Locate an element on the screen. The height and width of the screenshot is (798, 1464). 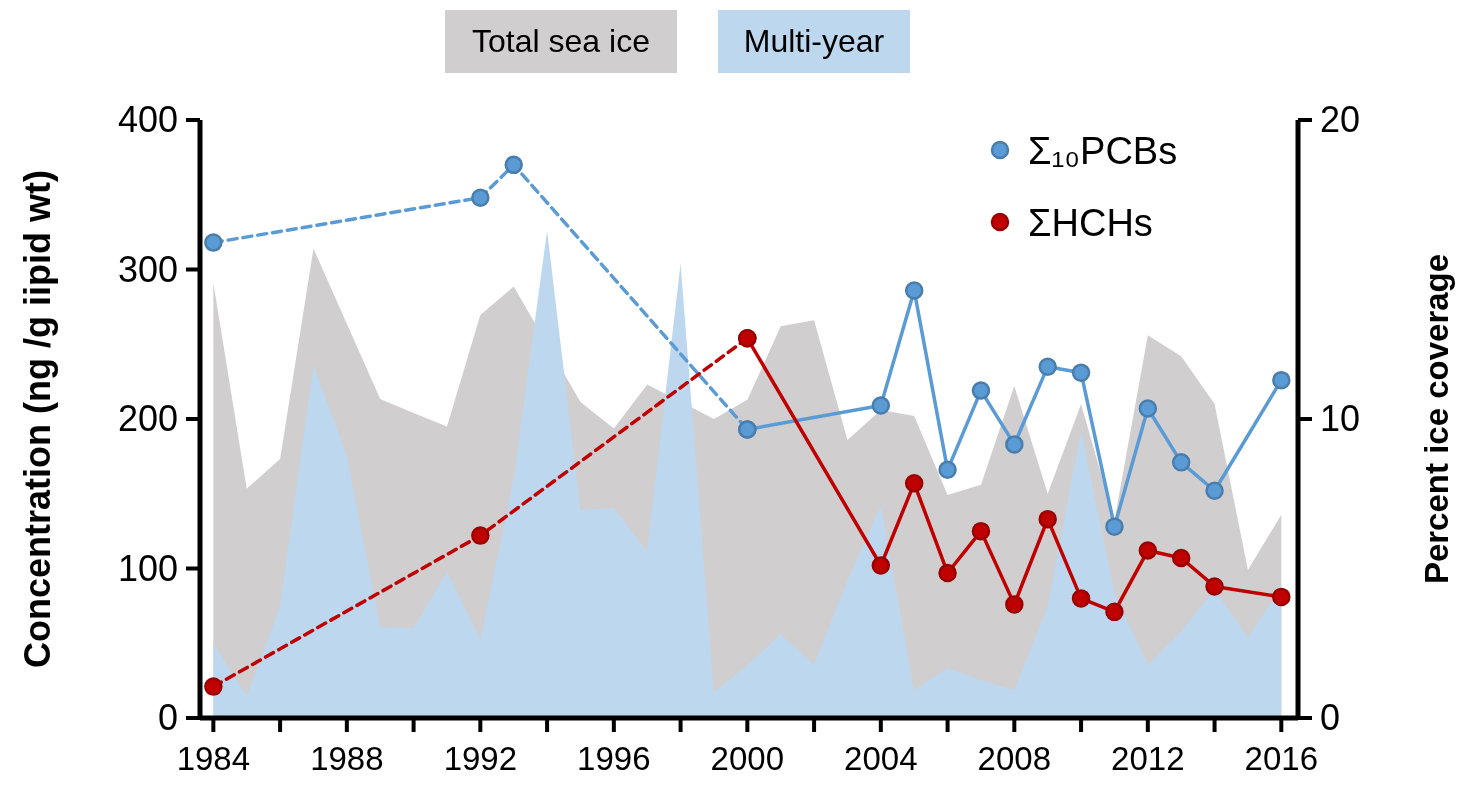
legend-label: ΣHCHs is located at coordinates (1090, 223).